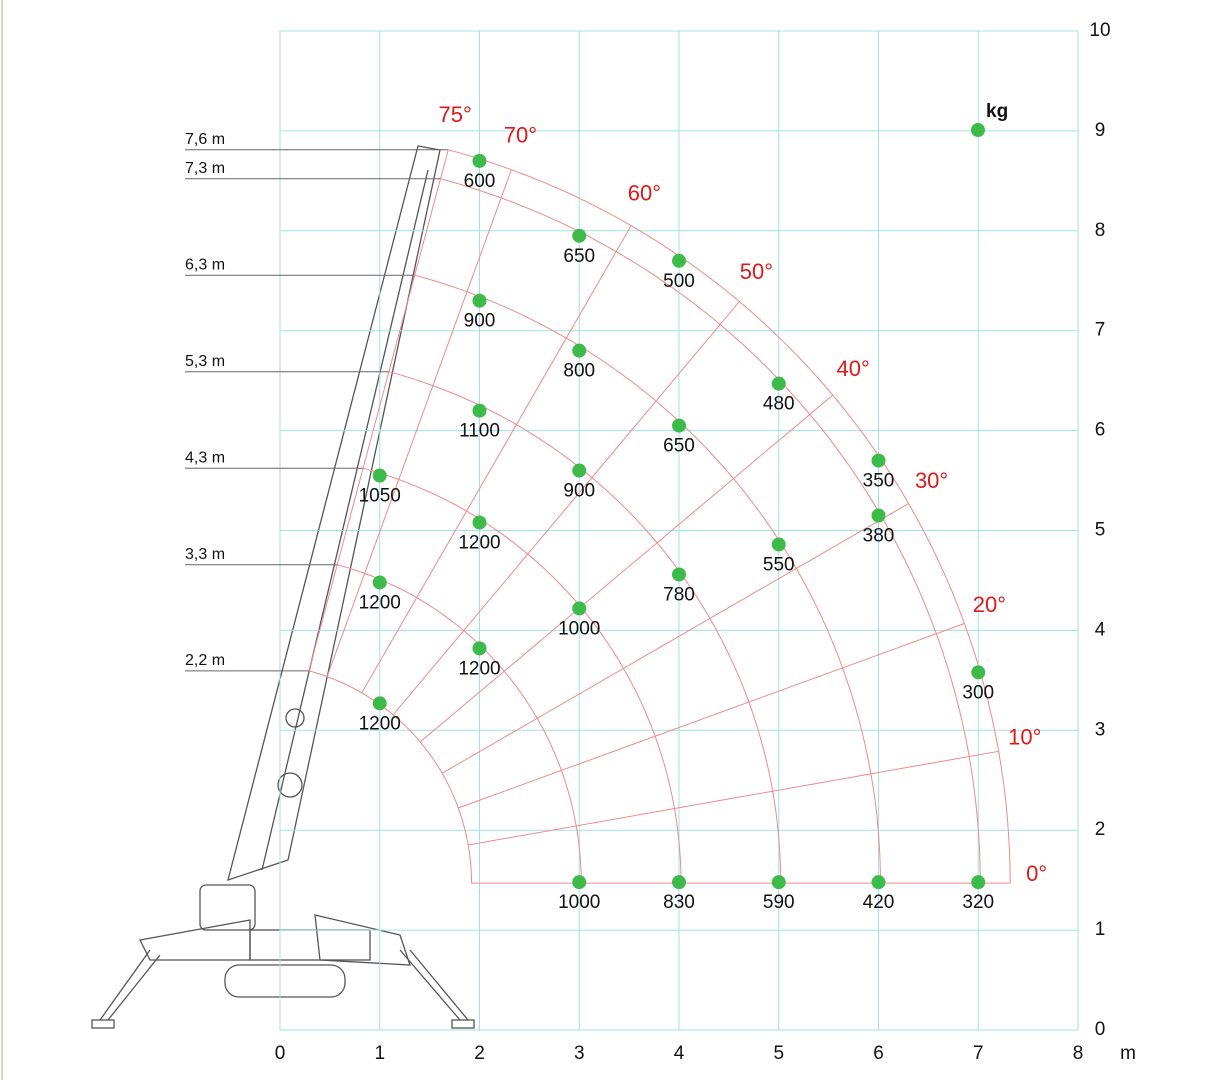 The height and width of the screenshot is (1080, 1227). Describe the element at coordinates (931, 480) in the screenshot. I see `angle-label: 30°` at that location.